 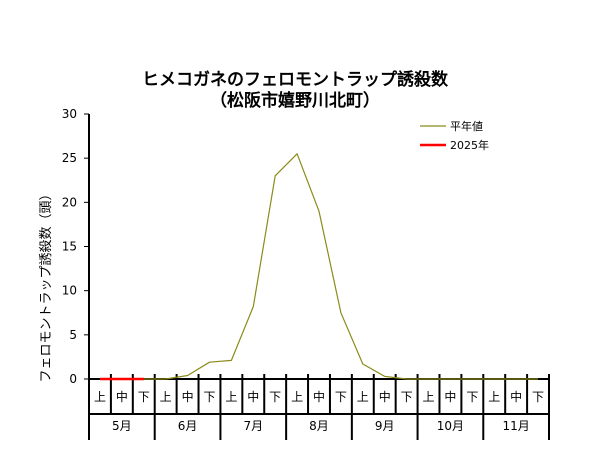 I want to click on chart-title-line2: （松阪市嬉野川北町）, so click(x=295, y=100).